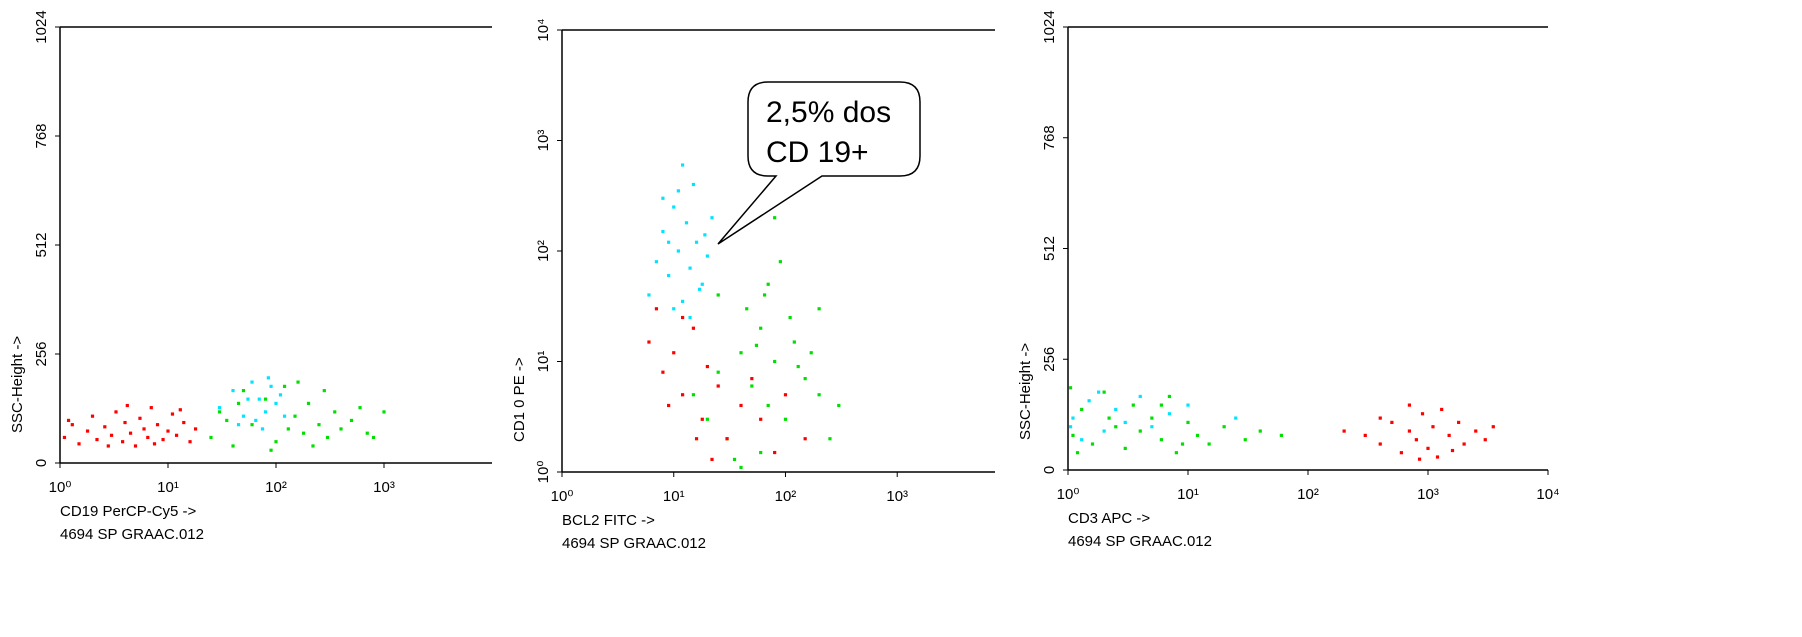 This screenshot has width=1802, height=637. What do you see at coordinates (817, 152) in the screenshot?
I see `annotation: CD 19+` at bounding box center [817, 152].